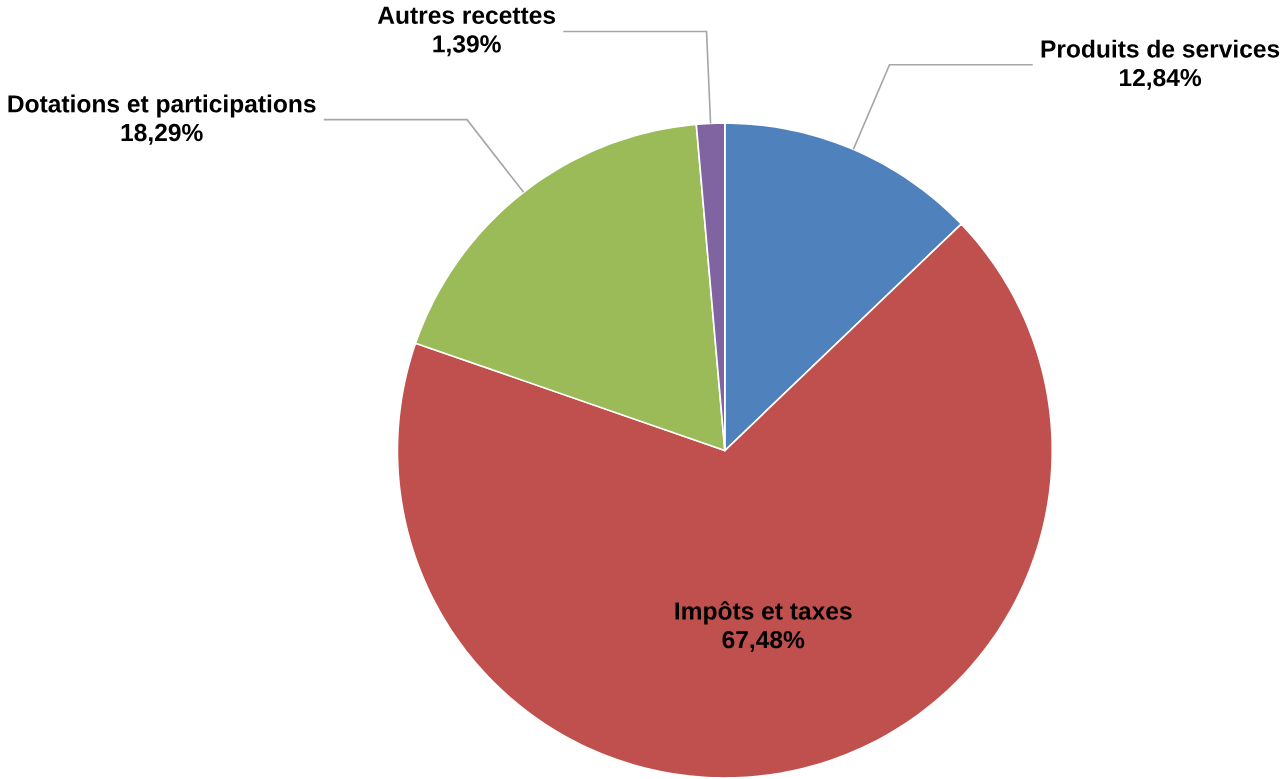 This screenshot has height=779, width=1287. I want to click on data-label: 12,84%, so click(1160, 79).